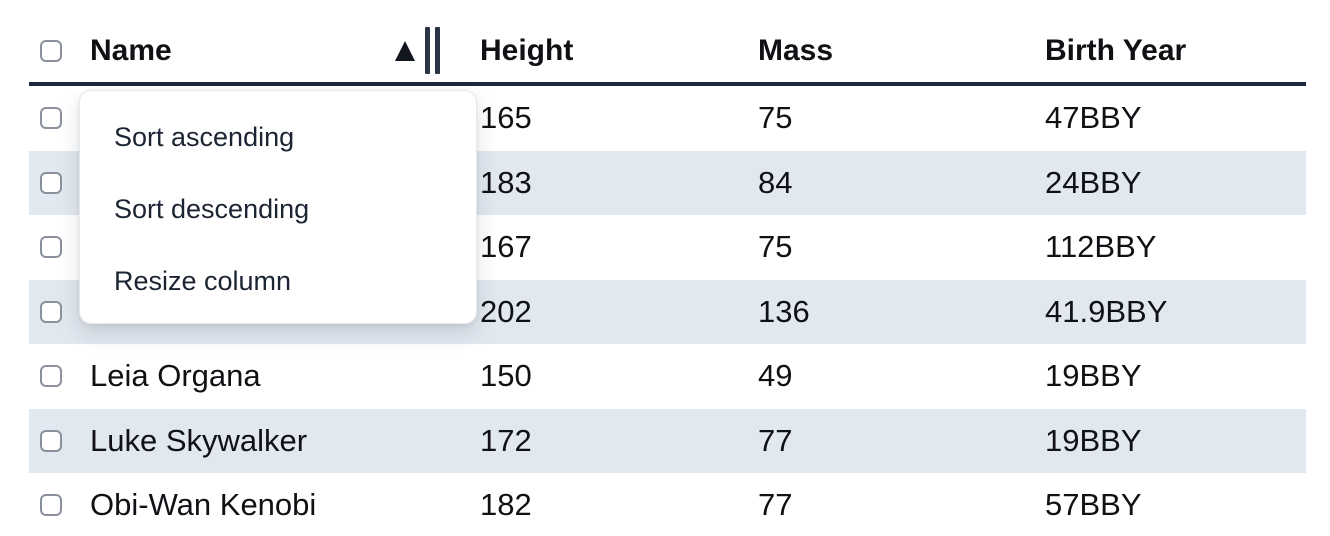 The width and height of the screenshot is (1330, 536). I want to click on cell-name: Obi-Wan Kenobi, so click(203, 501).